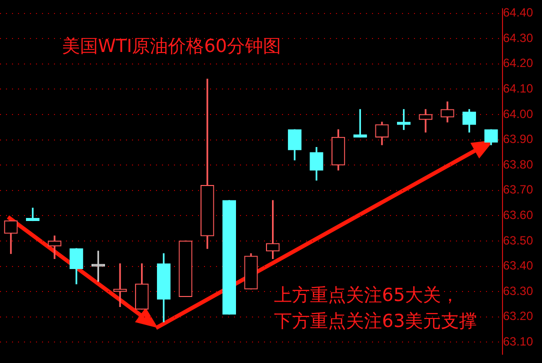  I want to click on annotation: 下方重点关注63美元支撑, so click(375, 321).